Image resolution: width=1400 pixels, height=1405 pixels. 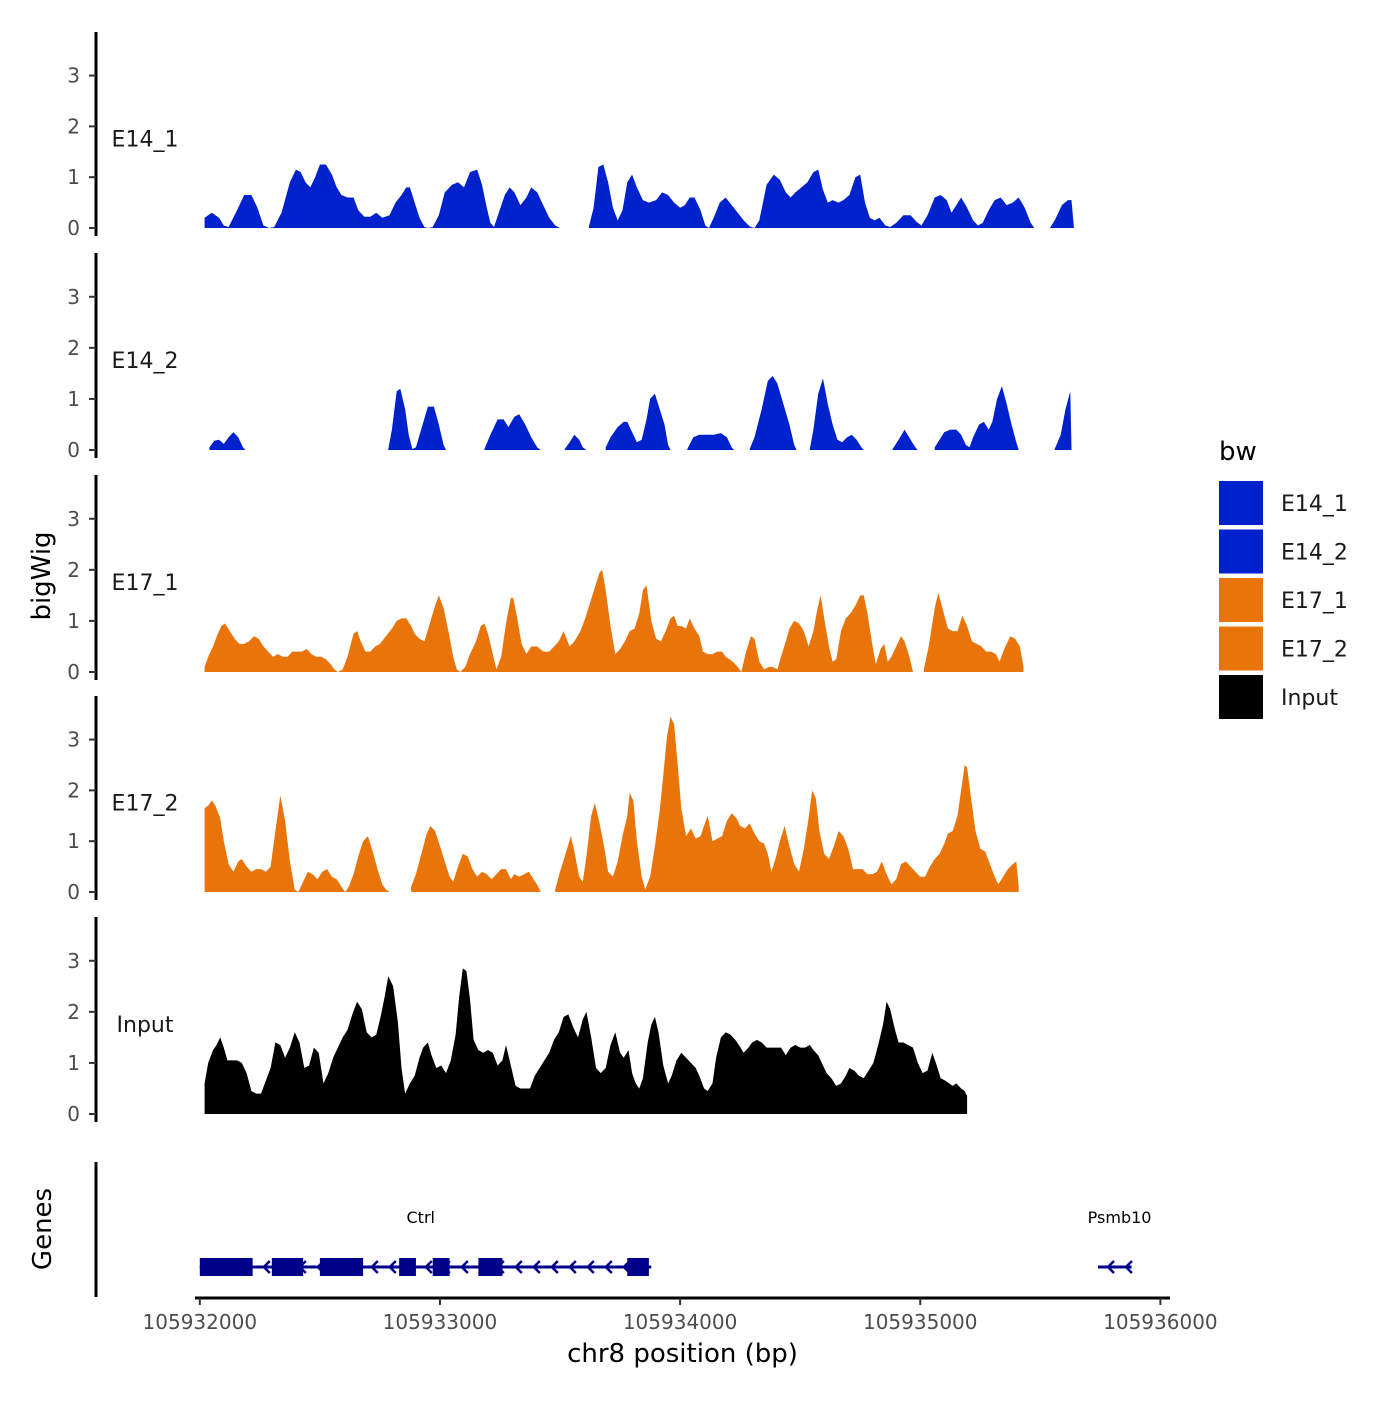 I want to click on legend-label-E17_2: E17_2, so click(x=1314, y=650).